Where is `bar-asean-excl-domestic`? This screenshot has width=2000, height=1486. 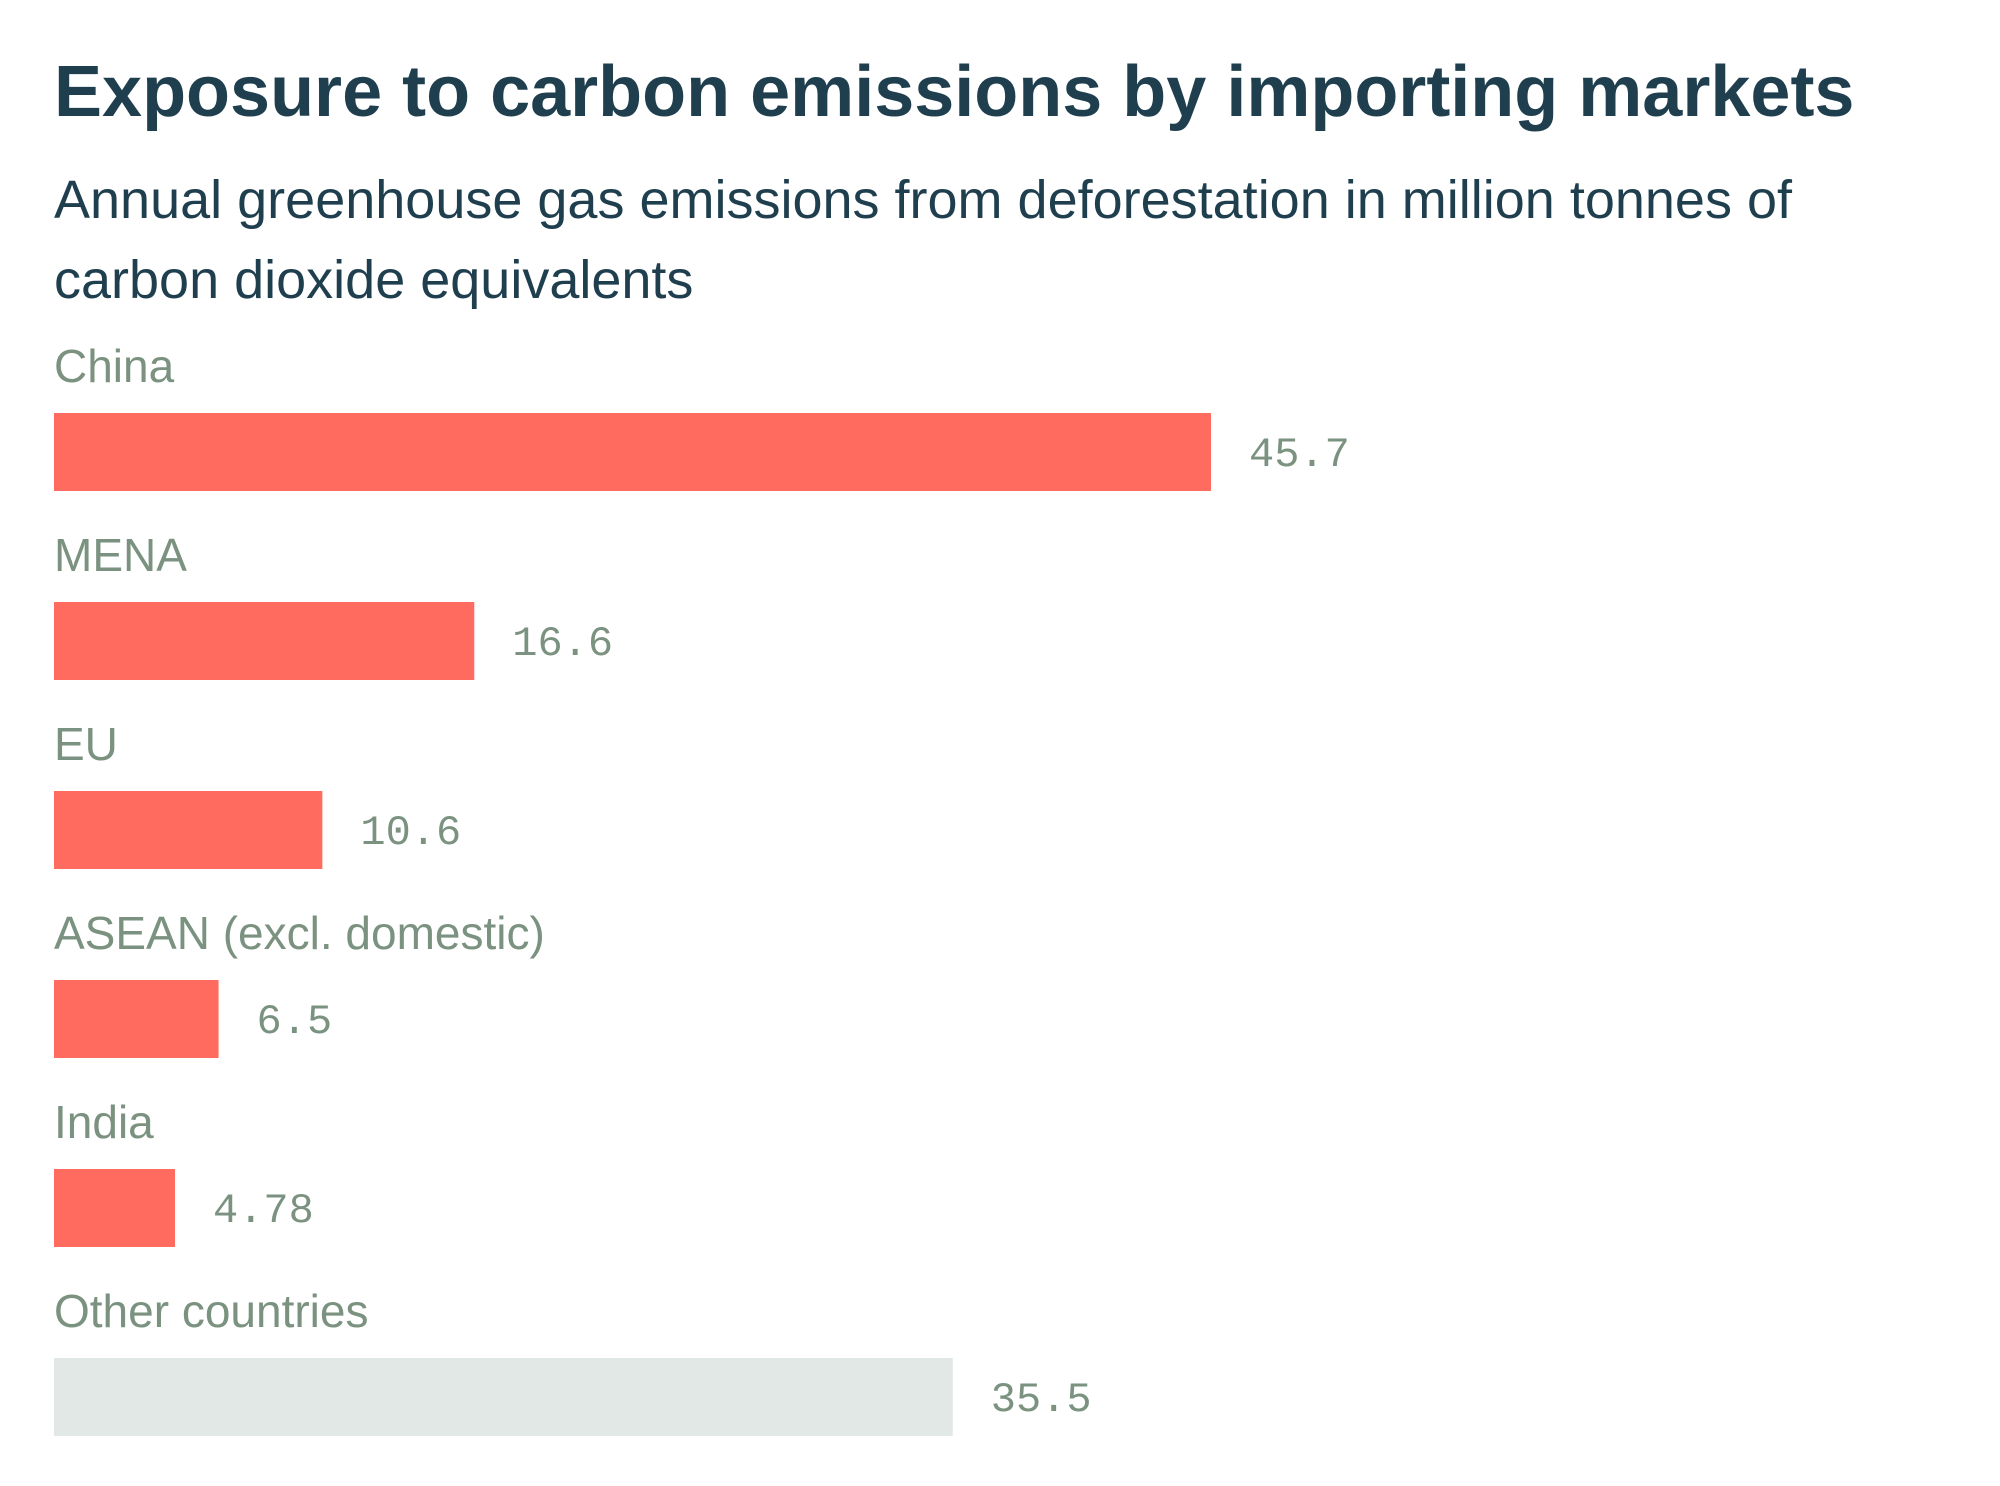
bar-asean-excl-domestic is located at coordinates (136, 1019).